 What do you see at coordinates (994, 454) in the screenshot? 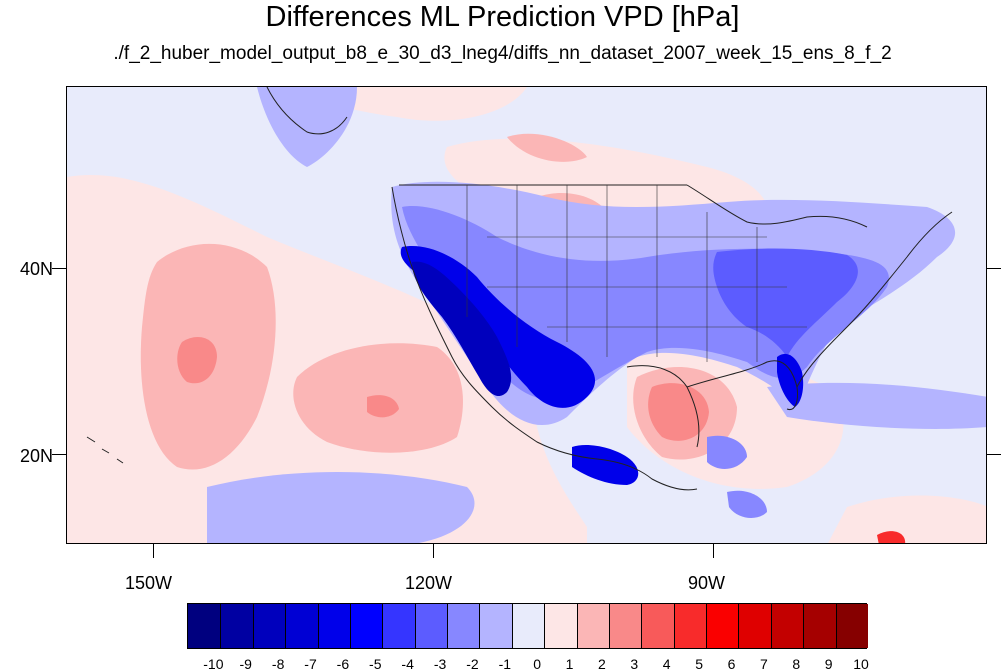
I see `tick-20n-right` at bounding box center [994, 454].